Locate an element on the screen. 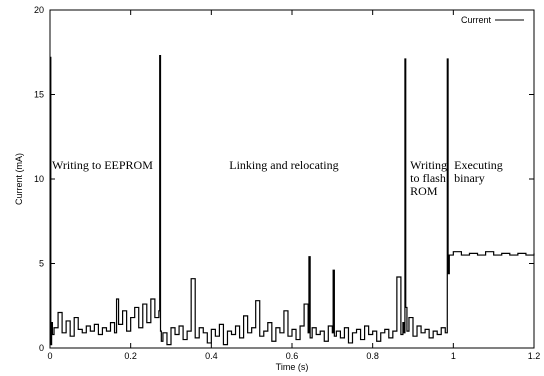 This screenshot has width=544, height=376. annotation-line: to flash is located at coordinates (428, 178).